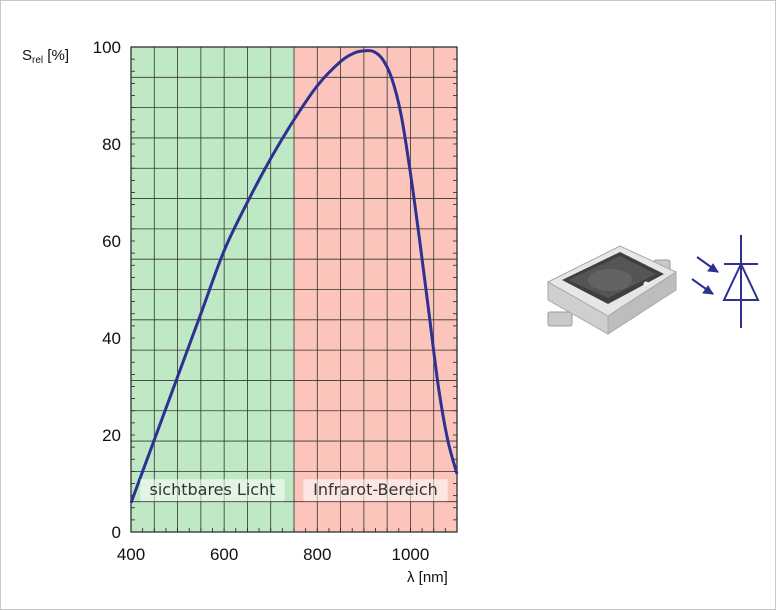 The width and height of the screenshot is (776, 610). Describe the element at coordinates (411, 554) in the screenshot. I see `x-tick-label: 1000` at that location.